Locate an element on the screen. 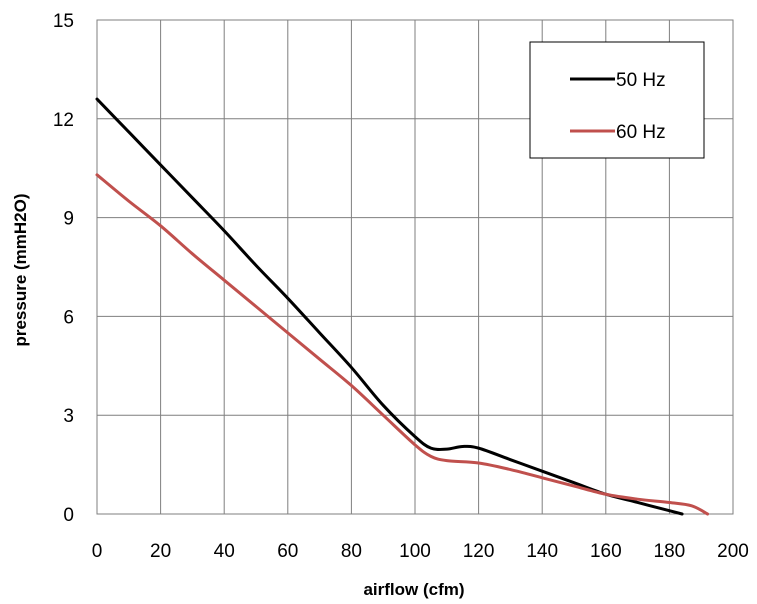  x-axis-tick-labels: 0 20 40 60 80 100 120 140 160 180 200 is located at coordinates (420, 551).